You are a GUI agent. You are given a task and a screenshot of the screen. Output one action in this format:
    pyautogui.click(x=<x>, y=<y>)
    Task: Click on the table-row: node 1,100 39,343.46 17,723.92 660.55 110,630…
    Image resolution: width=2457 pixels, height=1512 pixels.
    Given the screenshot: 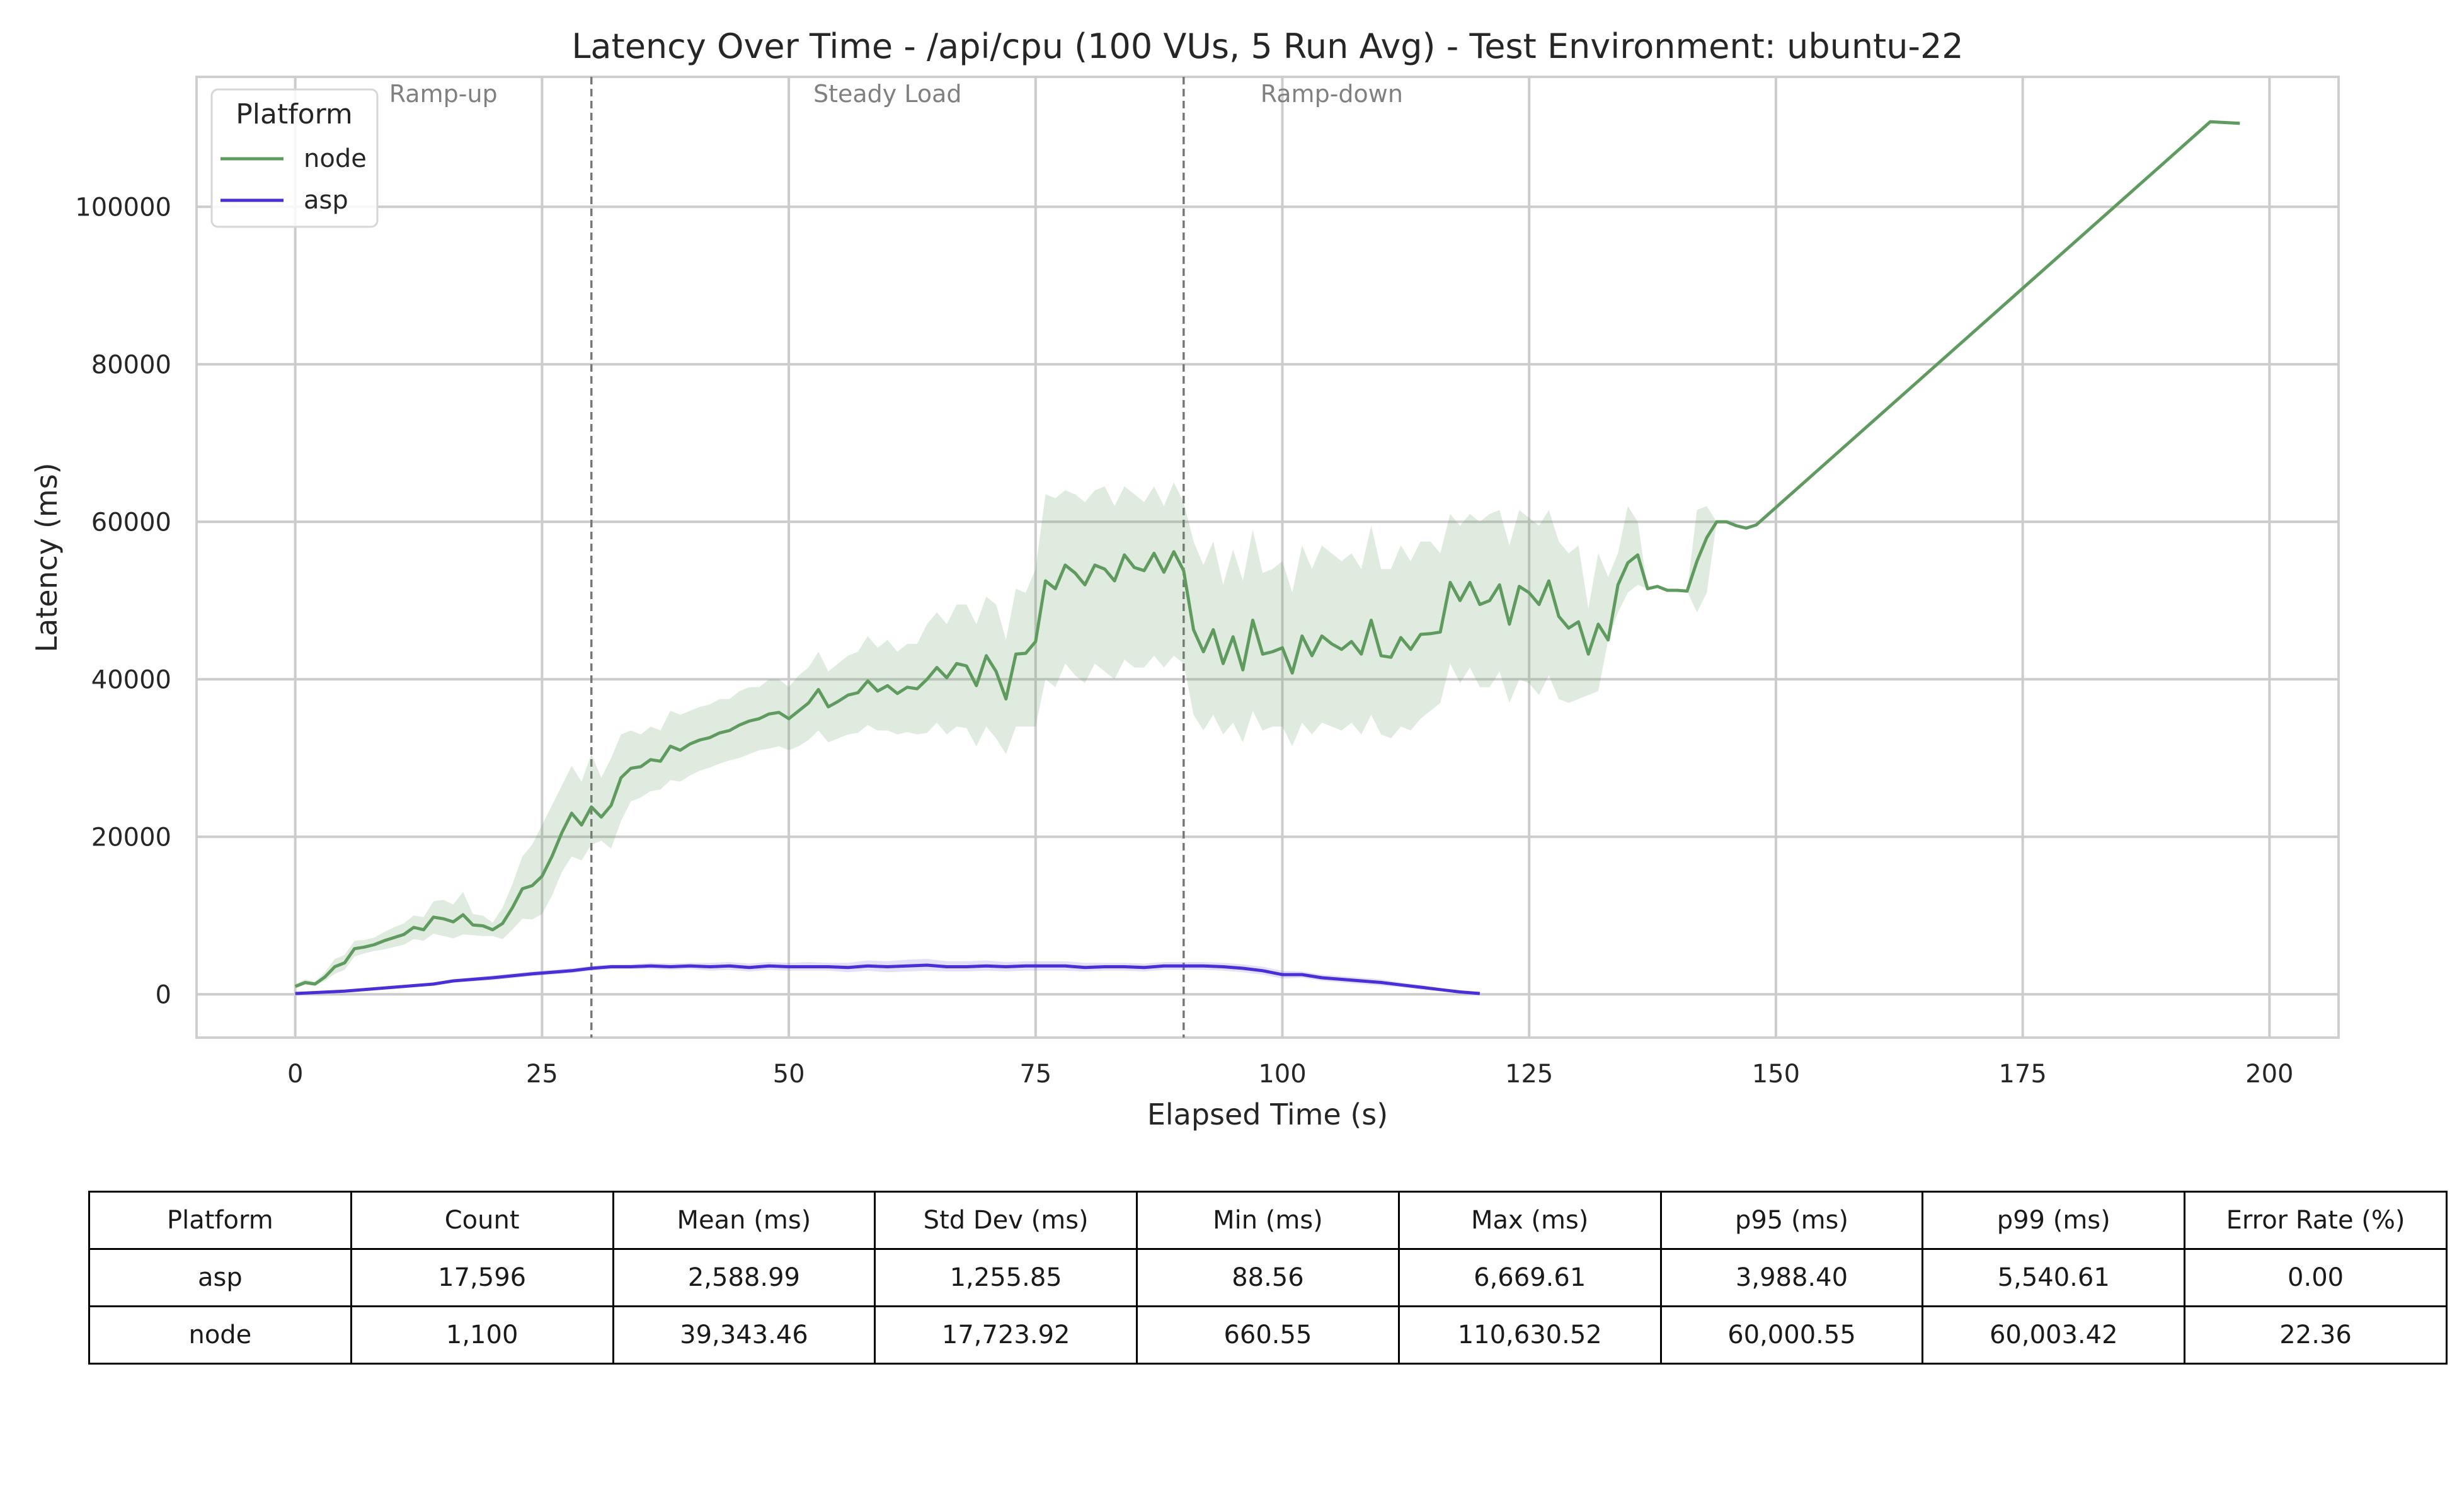 What is the action you would take?
    pyautogui.click(x=1268, y=1335)
    